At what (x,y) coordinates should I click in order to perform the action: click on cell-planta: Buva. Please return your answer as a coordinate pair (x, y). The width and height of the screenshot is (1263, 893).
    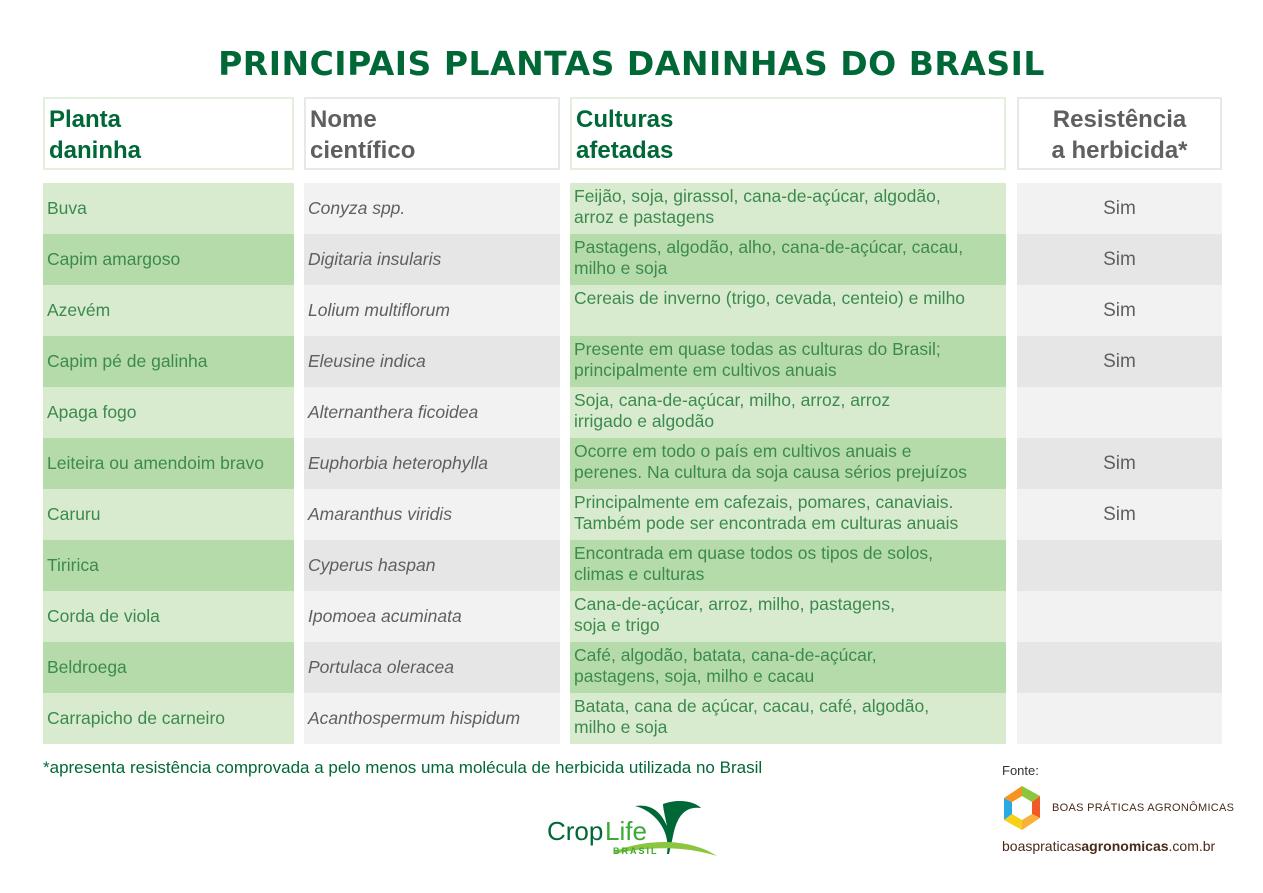
    Looking at the image, I should click on (168, 208).